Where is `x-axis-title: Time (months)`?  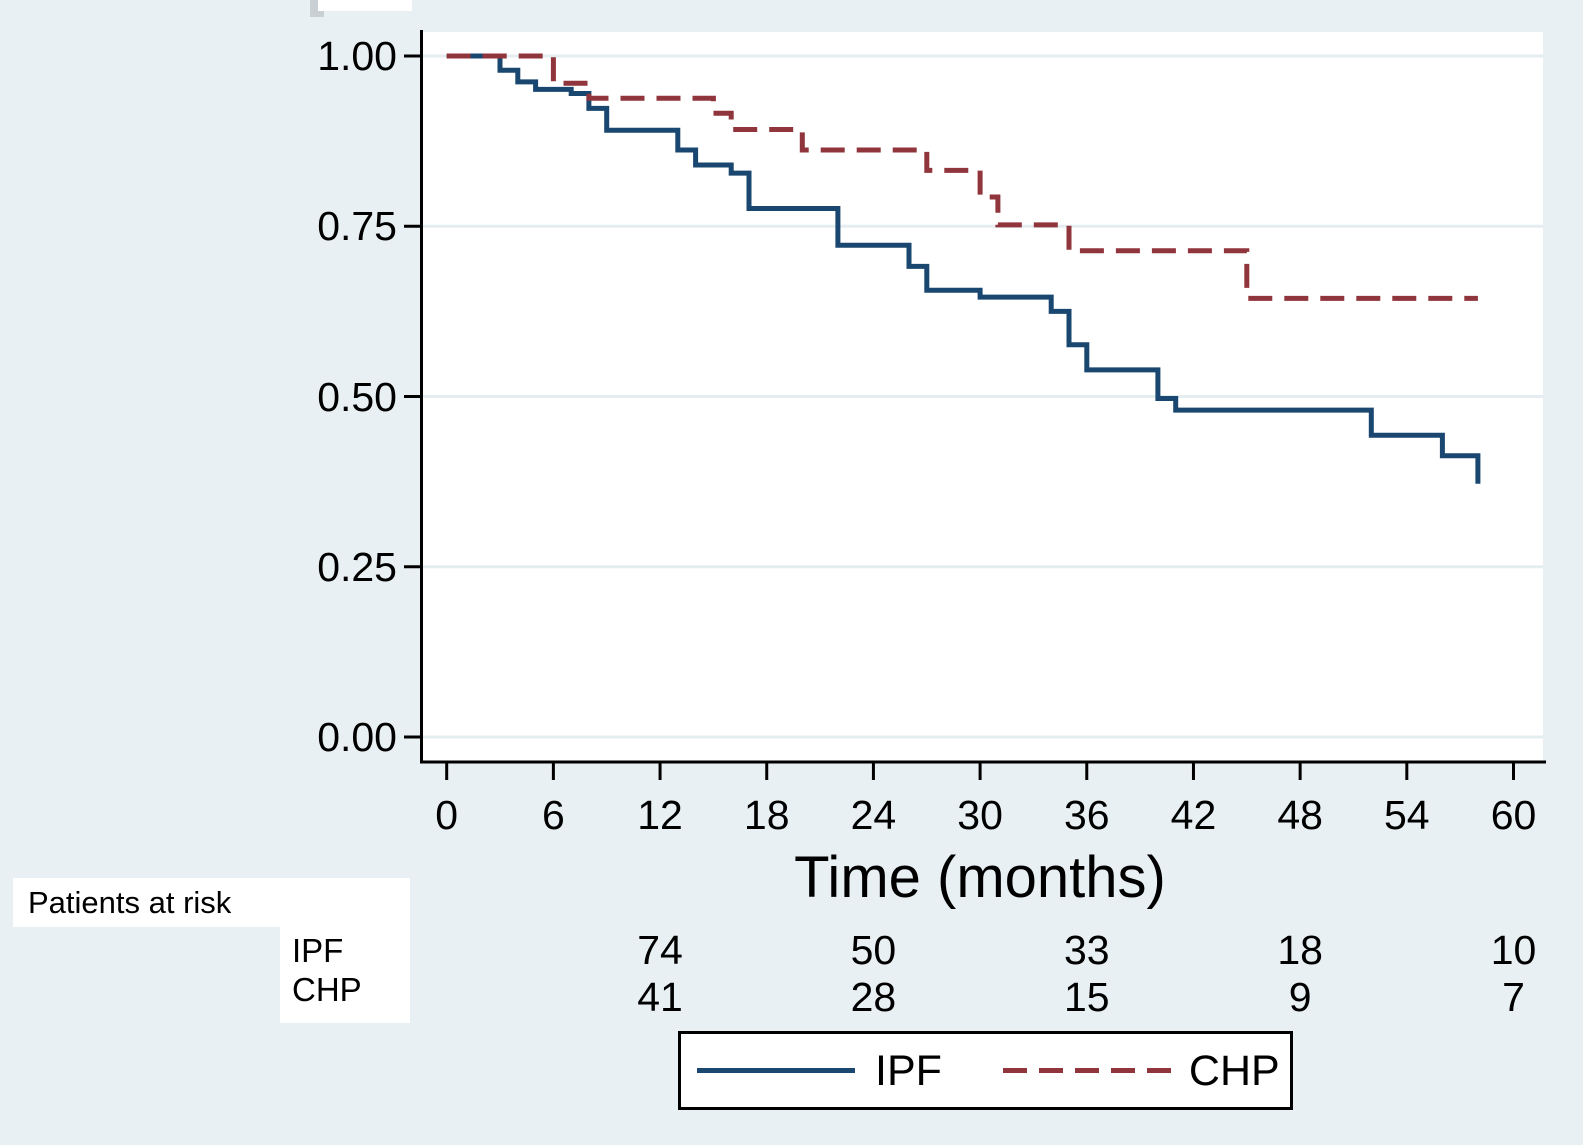
x-axis-title: Time (months) is located at coordinates (980, 877).